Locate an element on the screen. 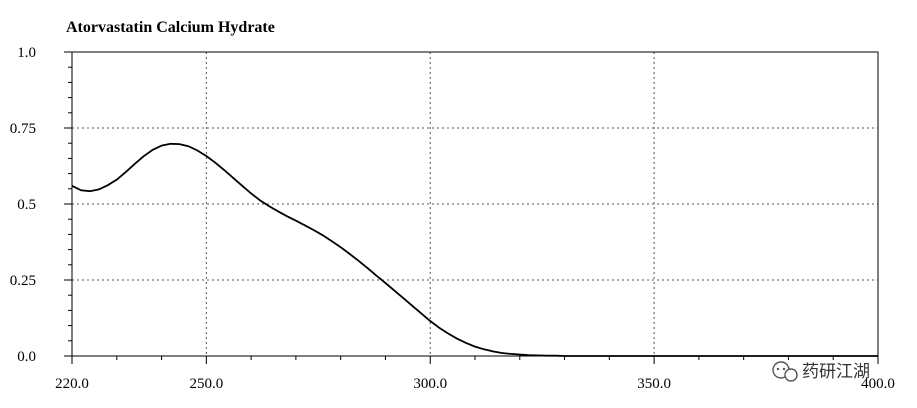 This screenshot has width=917, height=408. y-tick-label-2: 0.5 is located at coordinates (26, 205).